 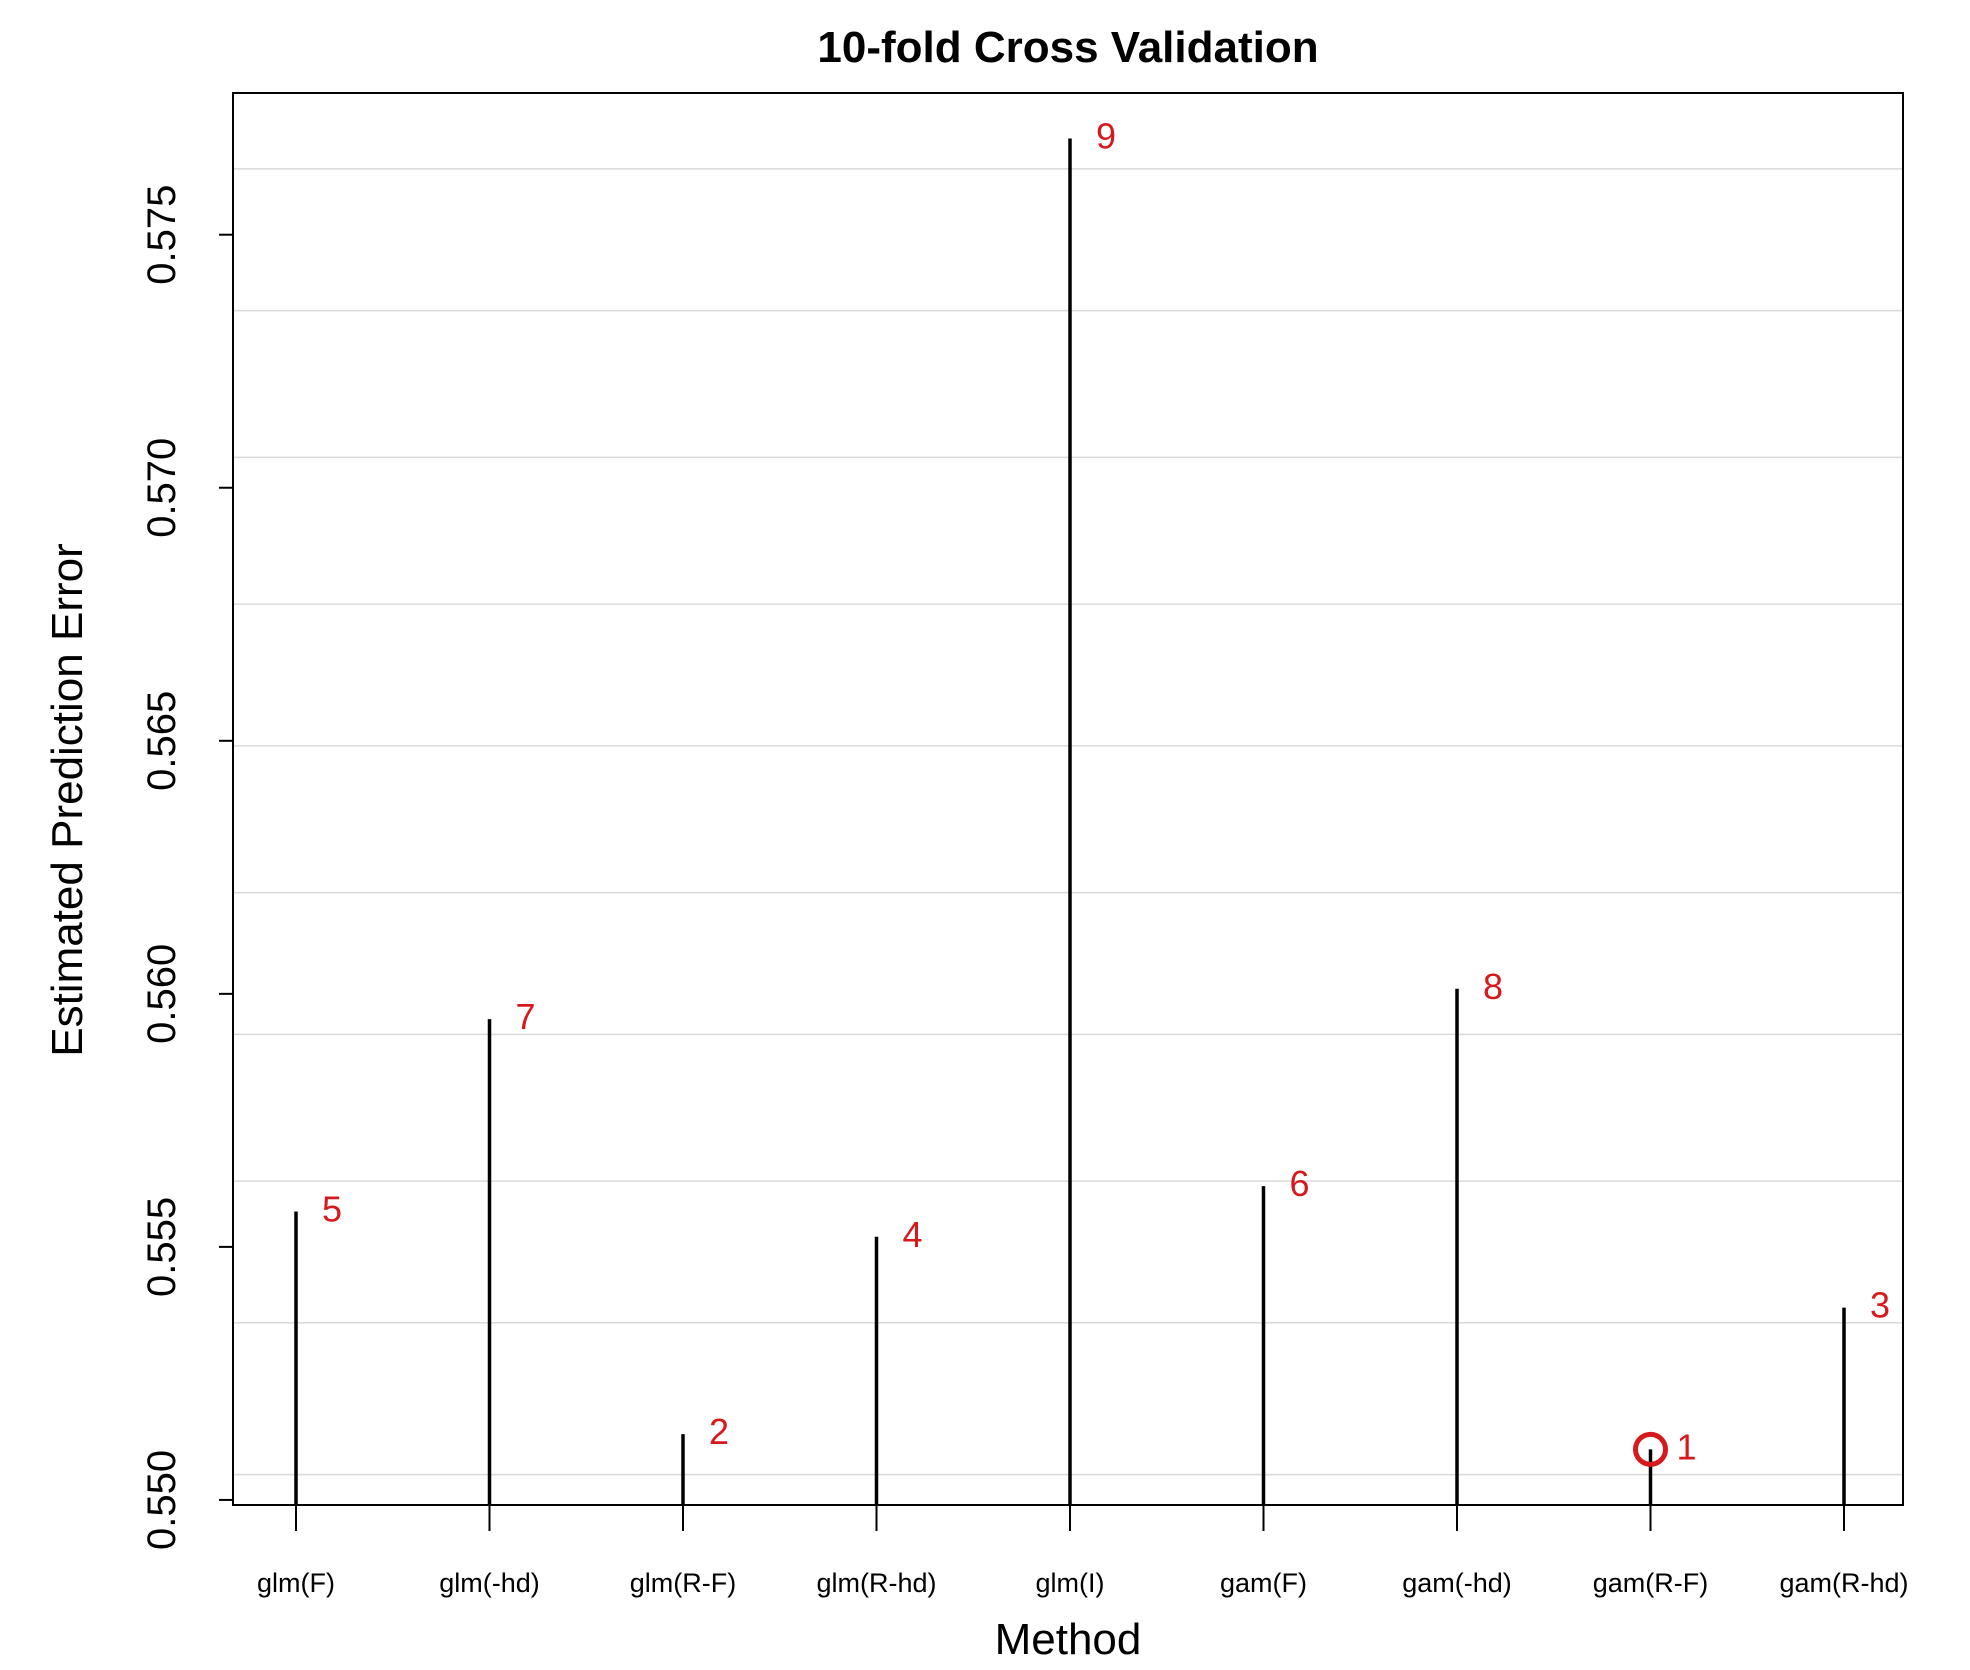 What do you see at coordinates (1263, 1583) in the screenshot?
I see `x-tick-label-5: gam(F)` at bounding box center [1263, 1583].